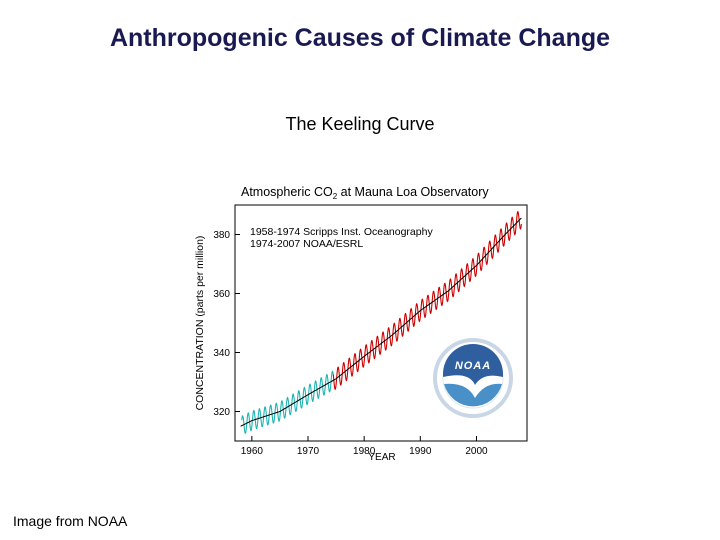 Image resolution: width=720 pixels, height=540 pixels. Describe the element at coordinates (221, 294) in the screenshot. I see `y-tick-label: 360` at that location.